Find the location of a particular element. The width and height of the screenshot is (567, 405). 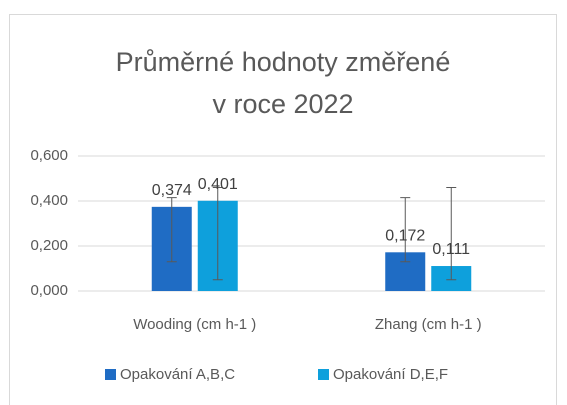

x-tick-label: Wooding (cm h-1 ) is located at coordinates (194, 324).